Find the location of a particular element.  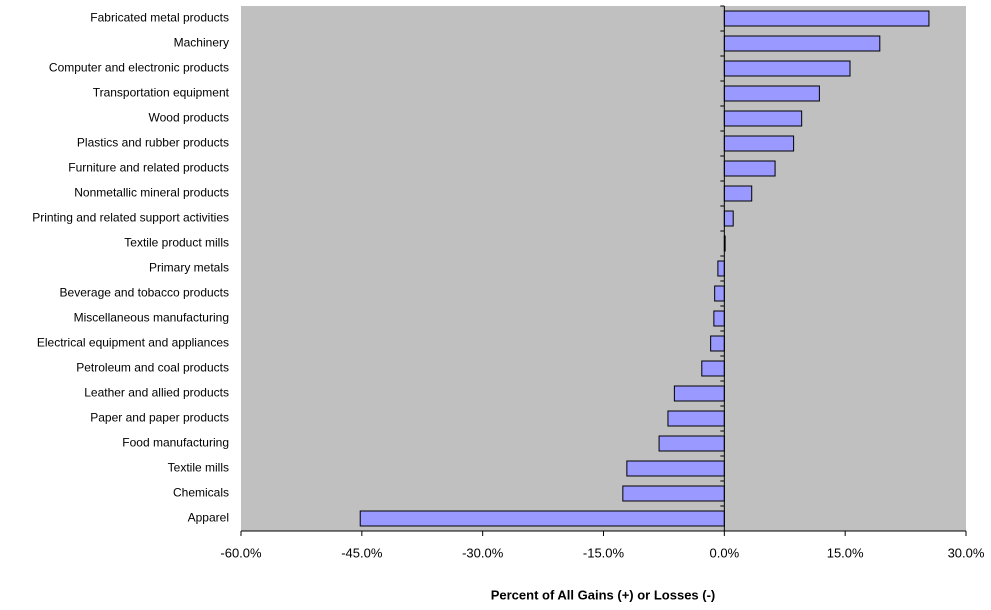

x-tick-label: 30.0% is located at coordinates (966, 552).